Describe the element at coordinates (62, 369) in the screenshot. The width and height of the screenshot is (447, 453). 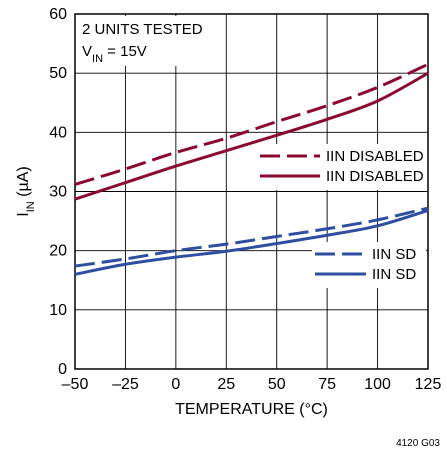
I see `y-tick-label: 0` at that location.